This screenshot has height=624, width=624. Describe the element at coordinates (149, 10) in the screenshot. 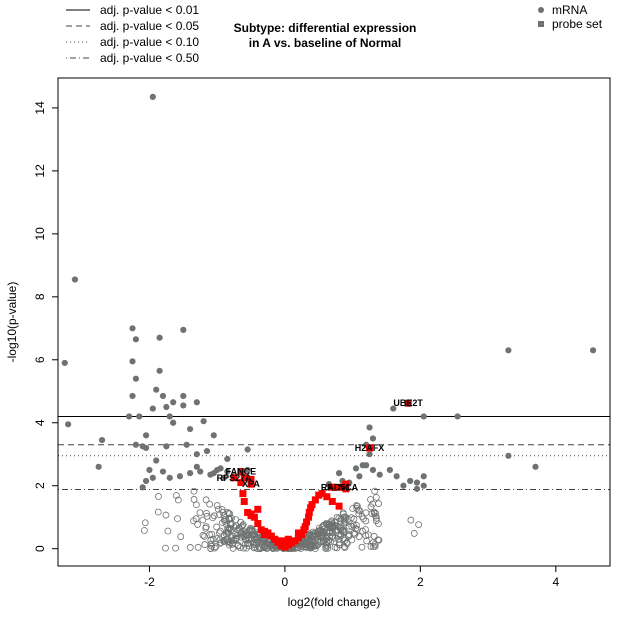

I see `legend-label: adj. p-value < 0.01` at that location.